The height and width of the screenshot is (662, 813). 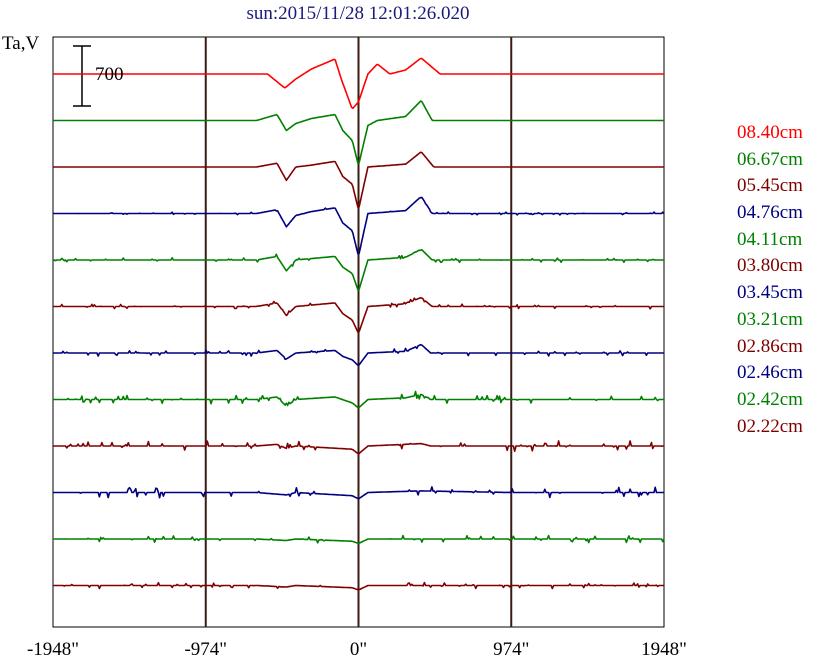 I want to click on legend-entry: 04.76cm, so click(x=770, y=213).